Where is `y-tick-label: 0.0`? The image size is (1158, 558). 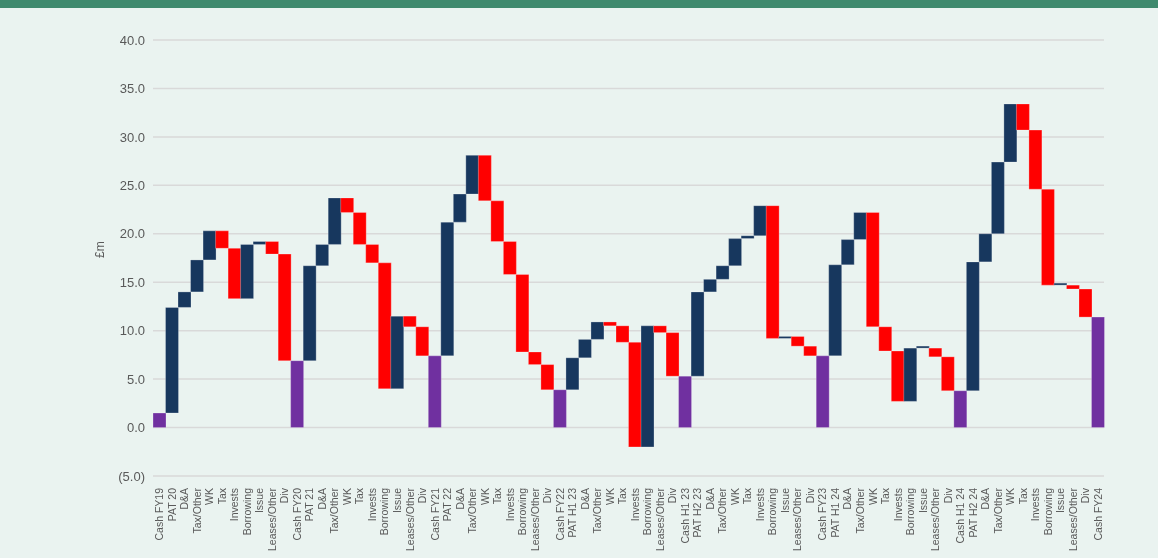
y-tick-label: 0.0 is located at coordinates (135, 428).